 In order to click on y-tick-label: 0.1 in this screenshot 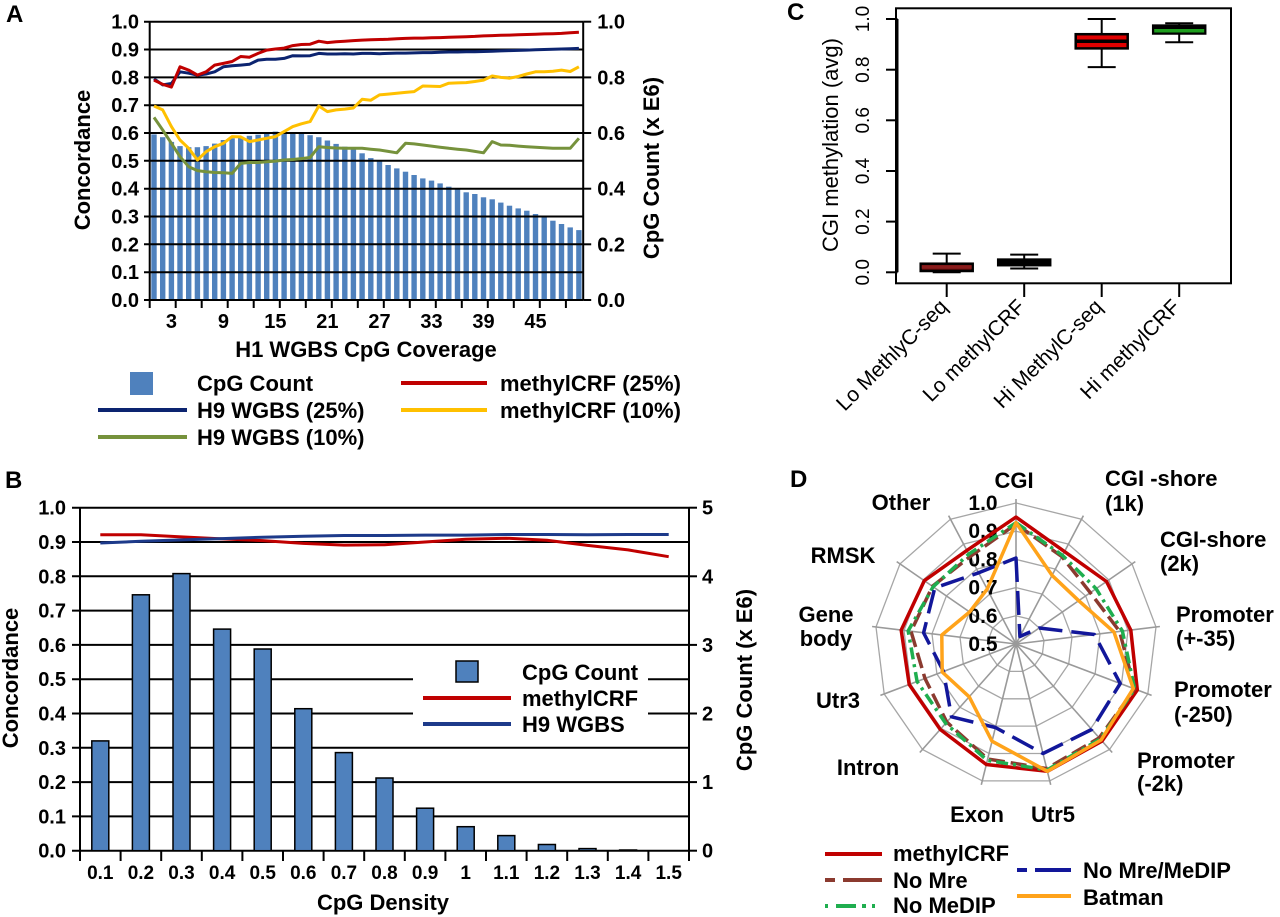, I will do `click(125, 273)`.